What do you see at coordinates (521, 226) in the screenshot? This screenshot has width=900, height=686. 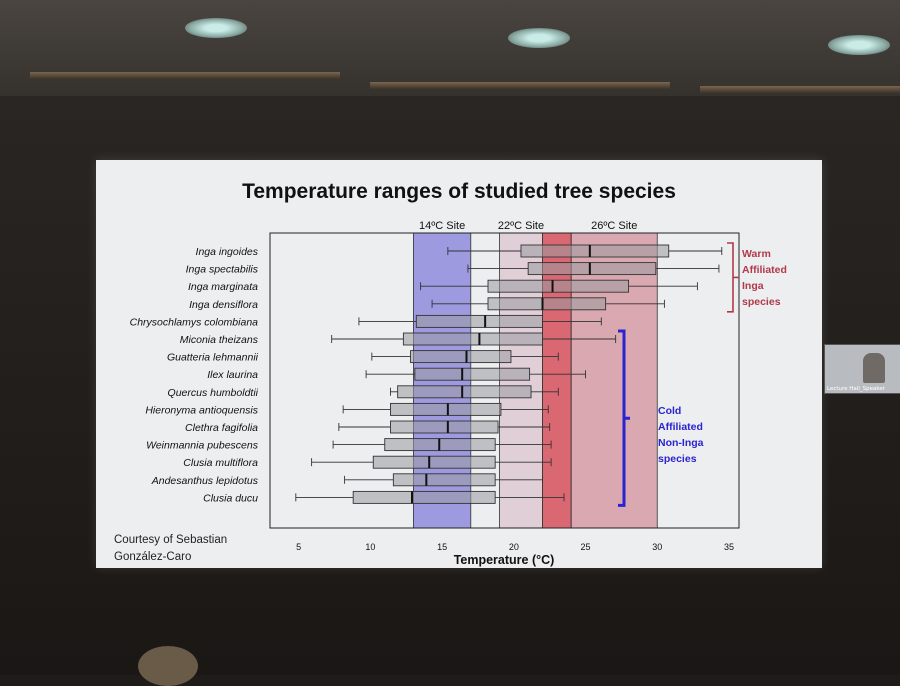 I see `site-band-label: 22ºC Site` at bounding box center [521, 226].